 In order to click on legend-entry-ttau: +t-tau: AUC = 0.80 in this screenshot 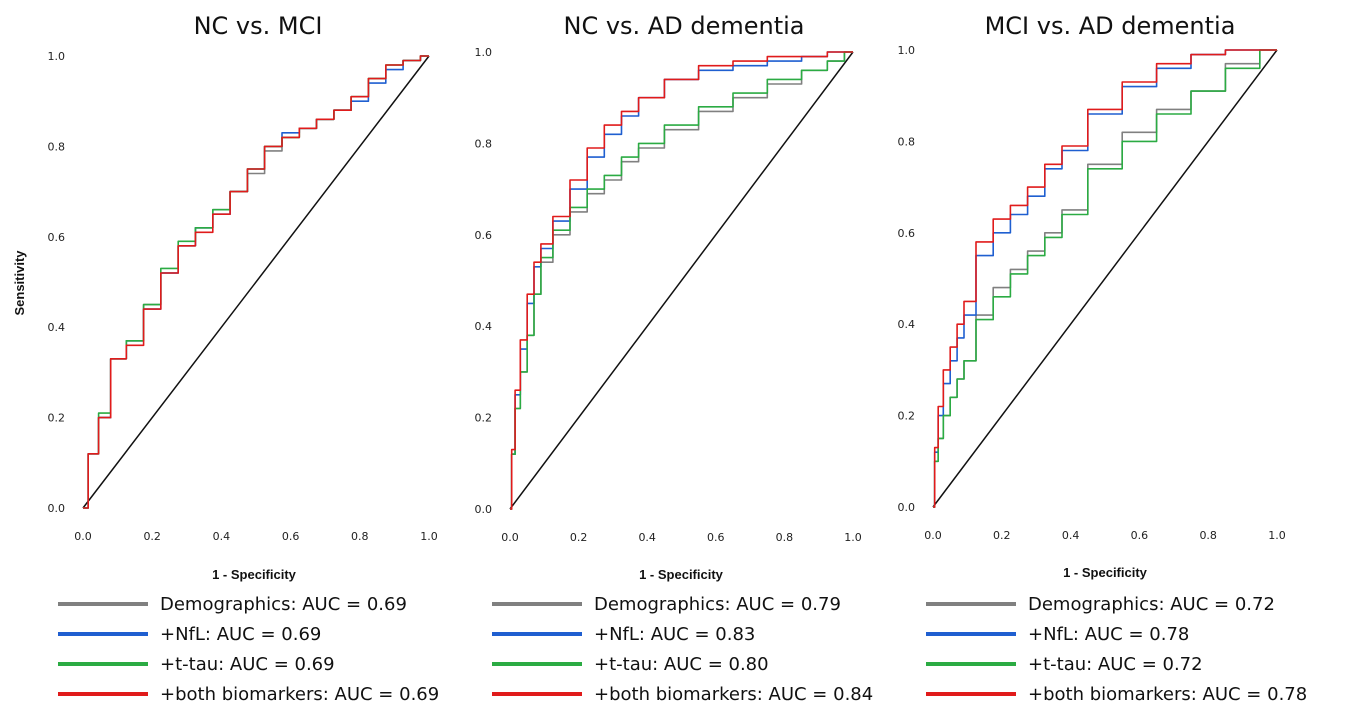, I will do `click(681, 664)`.